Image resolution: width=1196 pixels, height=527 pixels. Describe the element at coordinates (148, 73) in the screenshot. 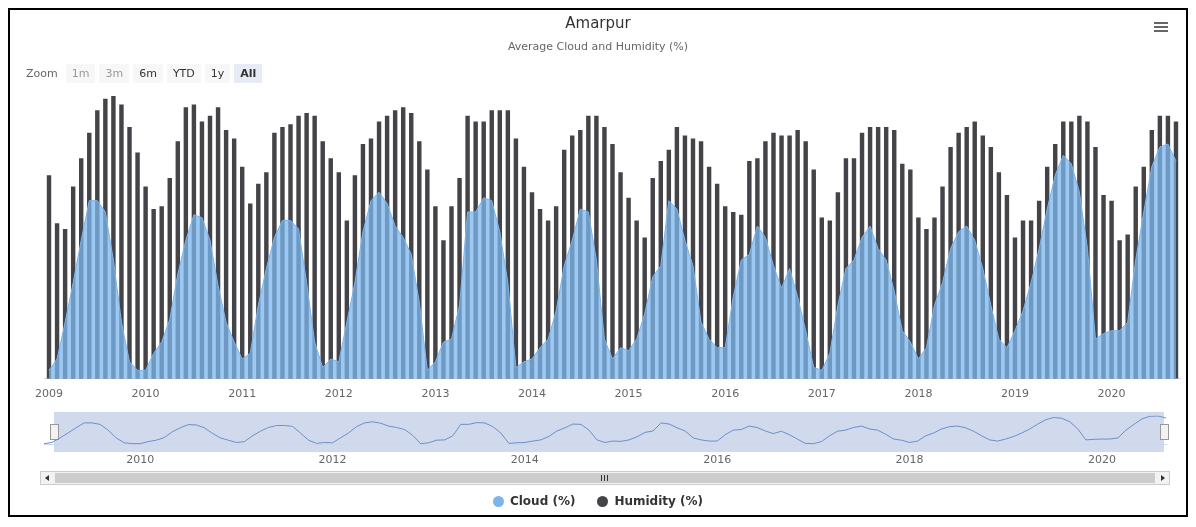

I see `text: 6m` at that location.